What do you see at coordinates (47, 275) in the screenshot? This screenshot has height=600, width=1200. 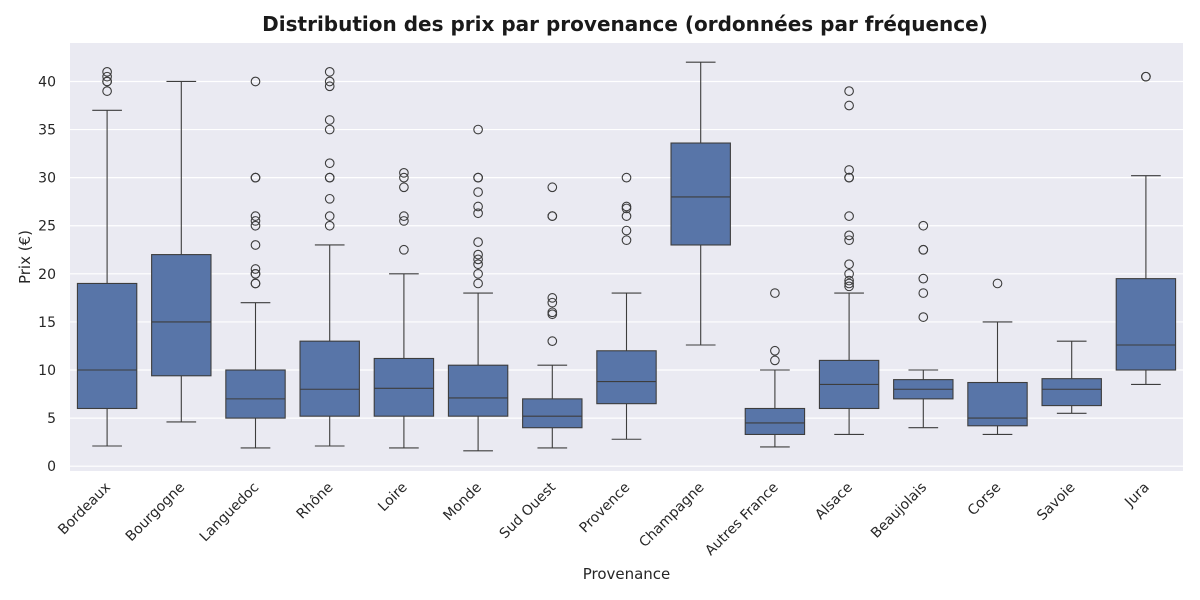 I see `y-tick-label: 20` at bounding box center [47, 275].